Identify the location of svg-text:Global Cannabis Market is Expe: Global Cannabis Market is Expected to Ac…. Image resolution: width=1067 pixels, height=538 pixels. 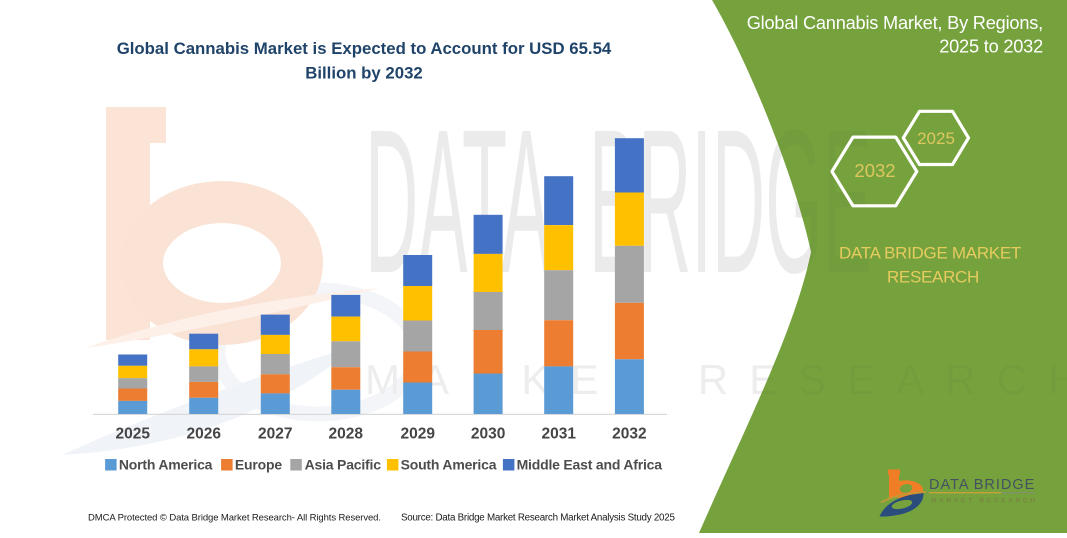
(364, 48).